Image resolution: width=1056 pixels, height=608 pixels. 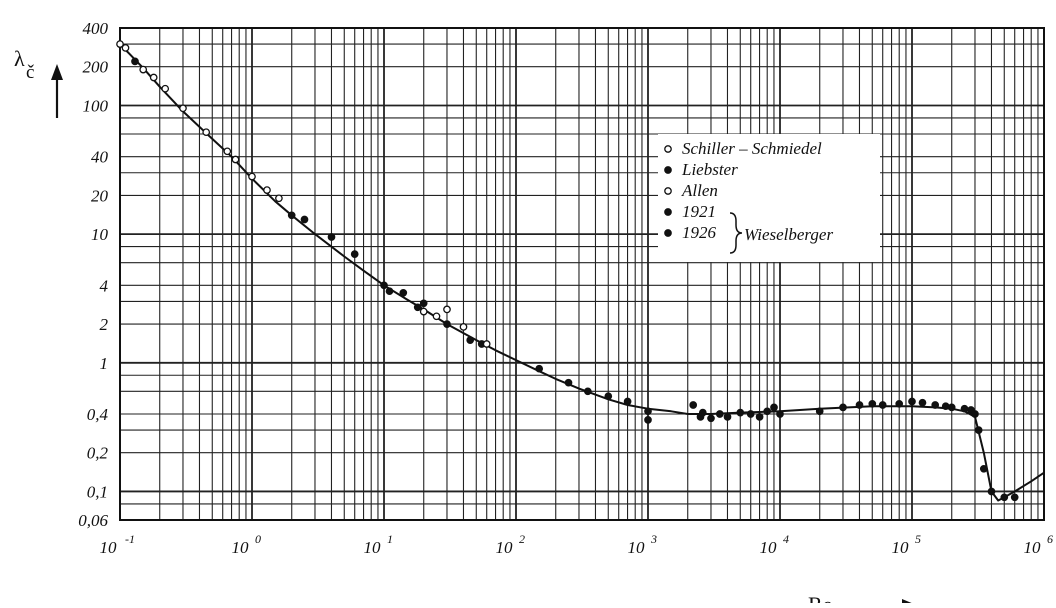 I want to click on legend-entry: 1926, so click(x=690, y=232).